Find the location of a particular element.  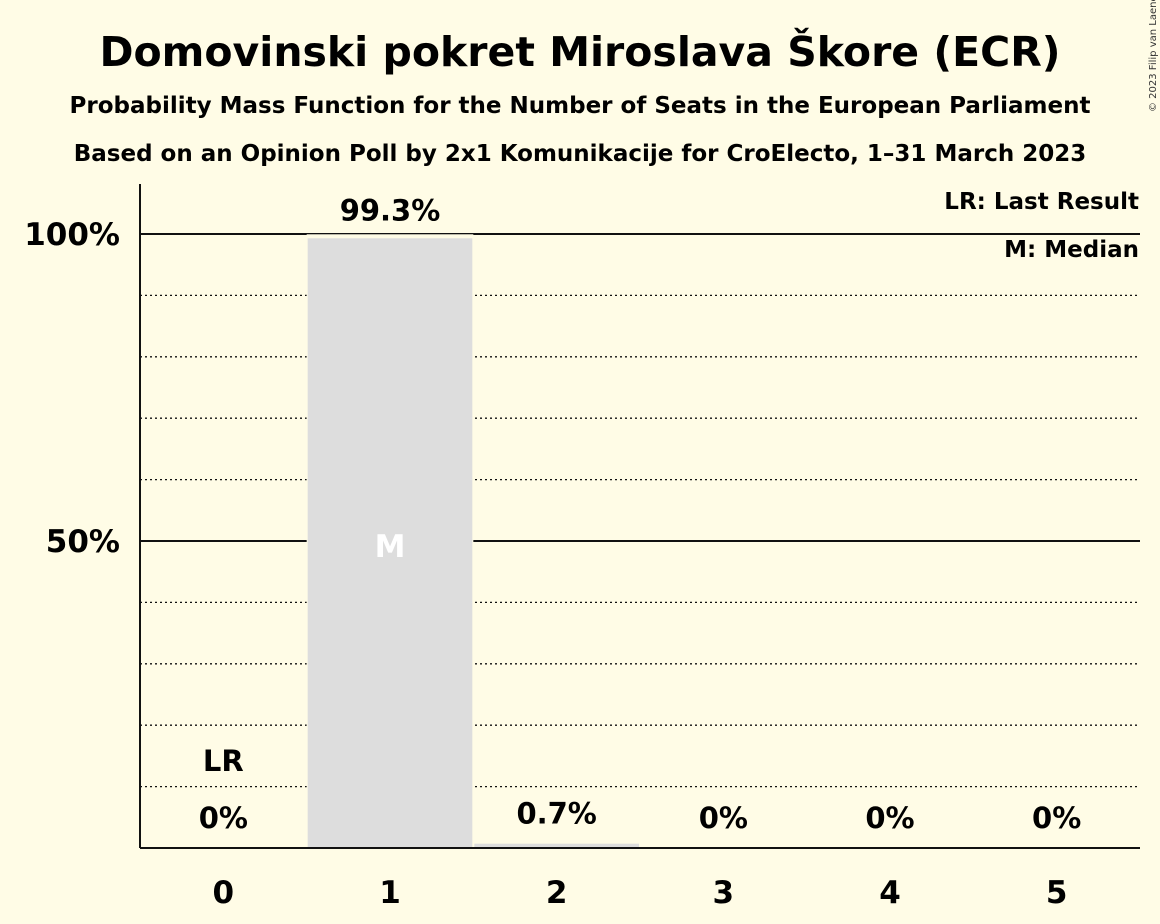

y-tick-label: 100% is located at coordinates (72, 235).